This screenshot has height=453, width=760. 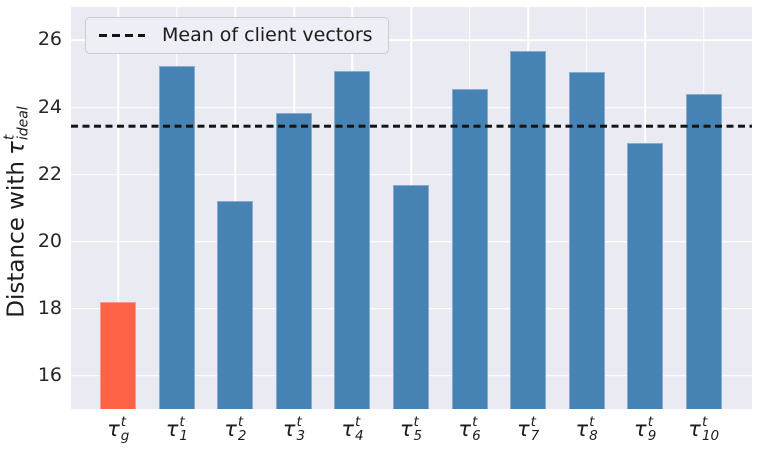 What do you see at coordinates (122, 35) in the screenshot?
I see `dashed-line-sample` at bounding box center [122, 35].